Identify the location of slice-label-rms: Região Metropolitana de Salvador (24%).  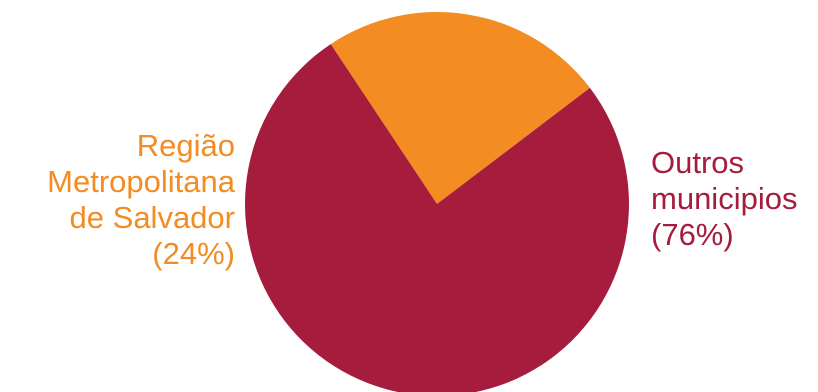
(141, 200).